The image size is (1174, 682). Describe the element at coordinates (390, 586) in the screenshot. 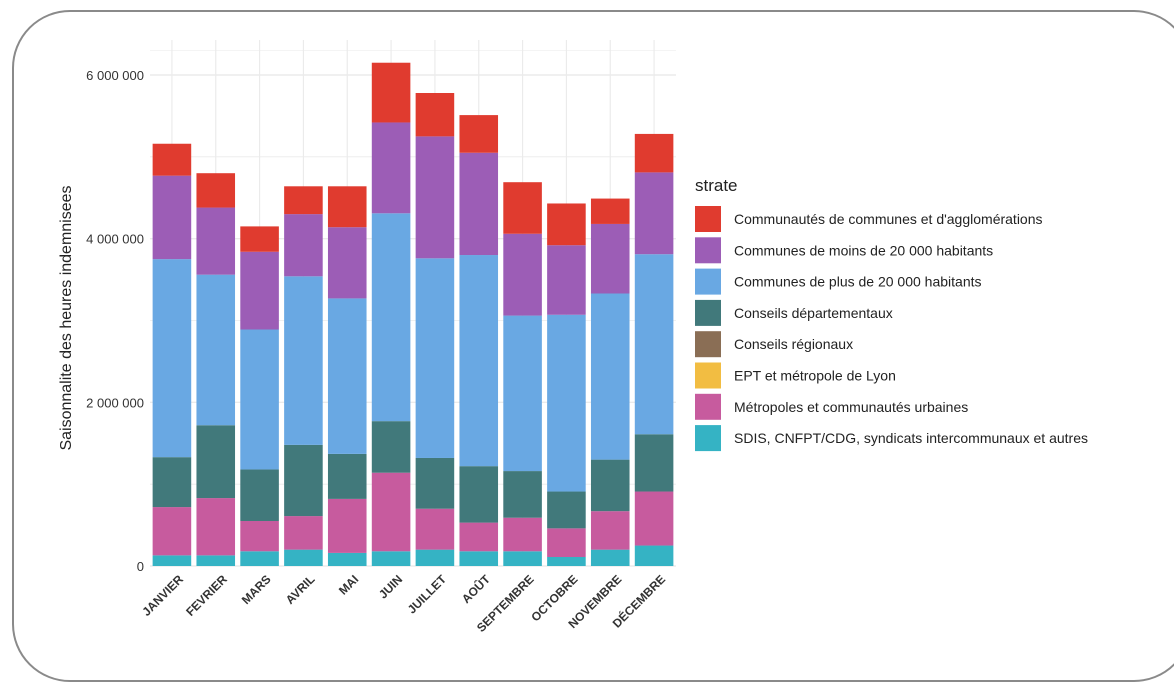

I see `x-tick-label: JUIN` at that location.